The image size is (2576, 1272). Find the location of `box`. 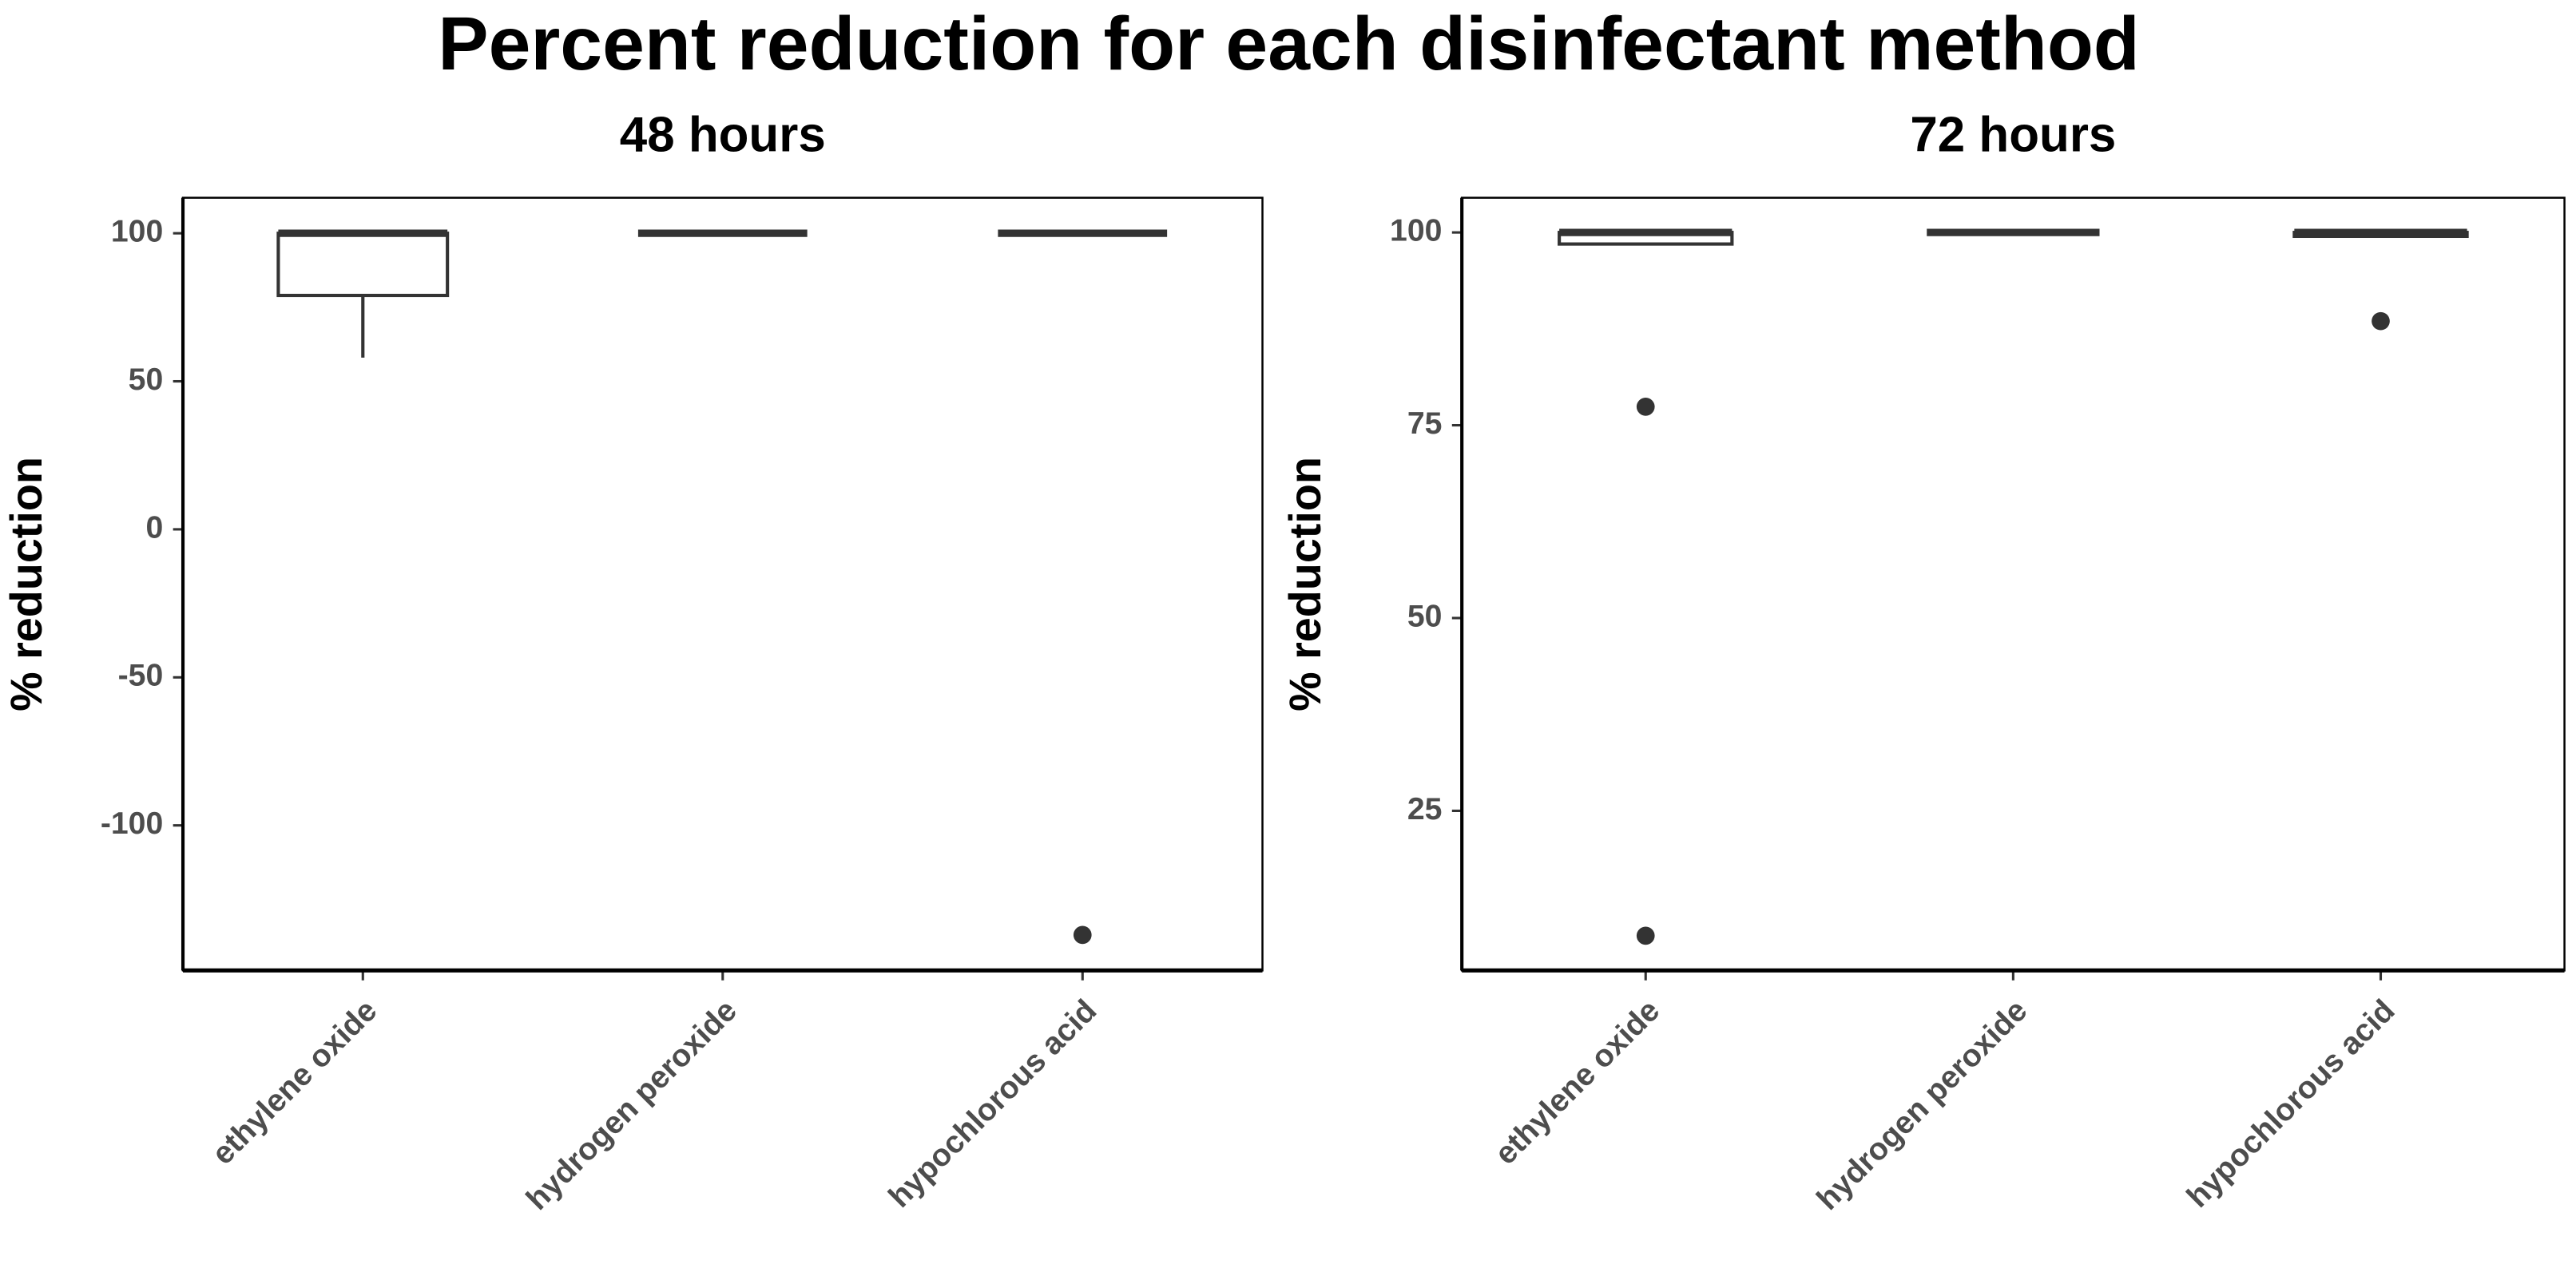

box is located at coordinates (363, 265).